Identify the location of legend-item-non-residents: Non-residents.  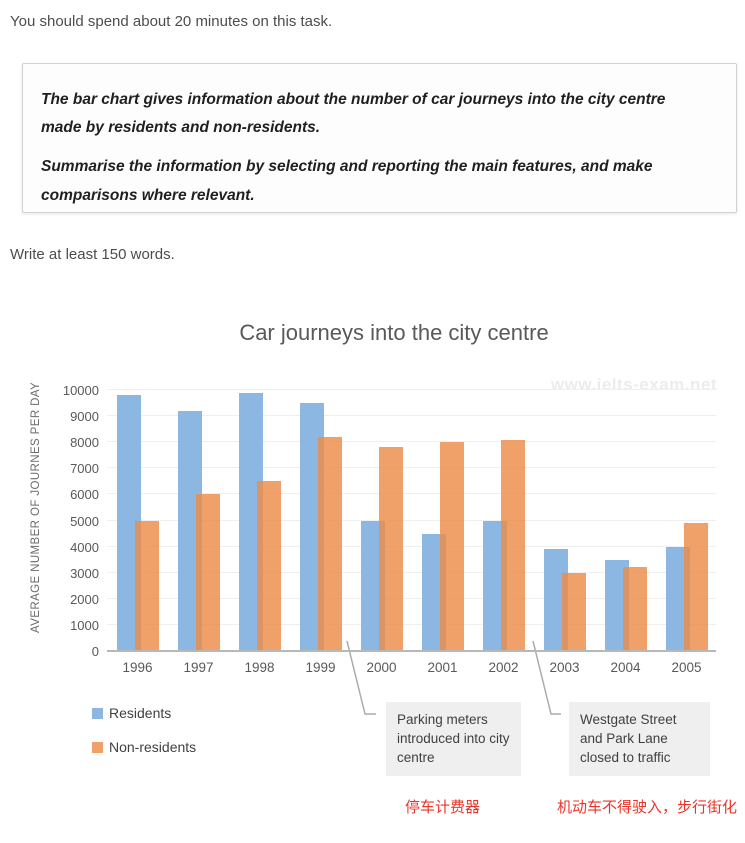
(144, 747).